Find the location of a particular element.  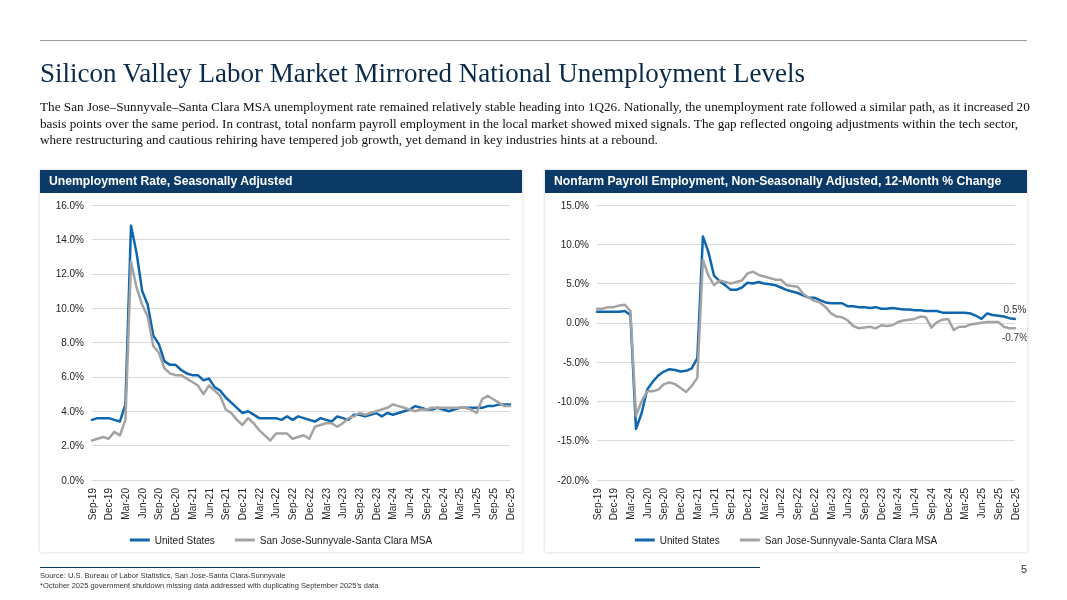

chart-title: Nonfarm Payroll Employment, Non-Seasonally Adjusted, 12-Month % Change is located at coordinates (786, 181).